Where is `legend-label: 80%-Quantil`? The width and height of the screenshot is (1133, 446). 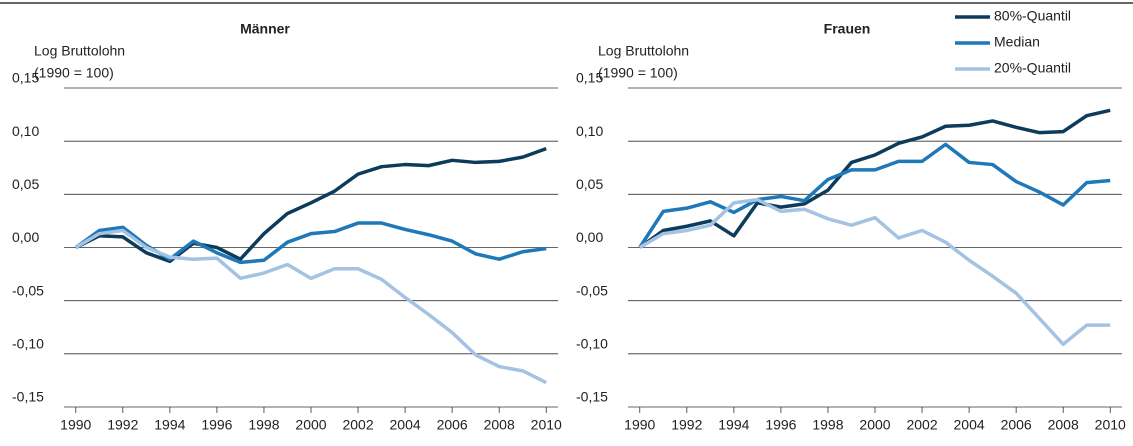 legend-label: 80%-Quantil is located at coordinates (1032, 16).